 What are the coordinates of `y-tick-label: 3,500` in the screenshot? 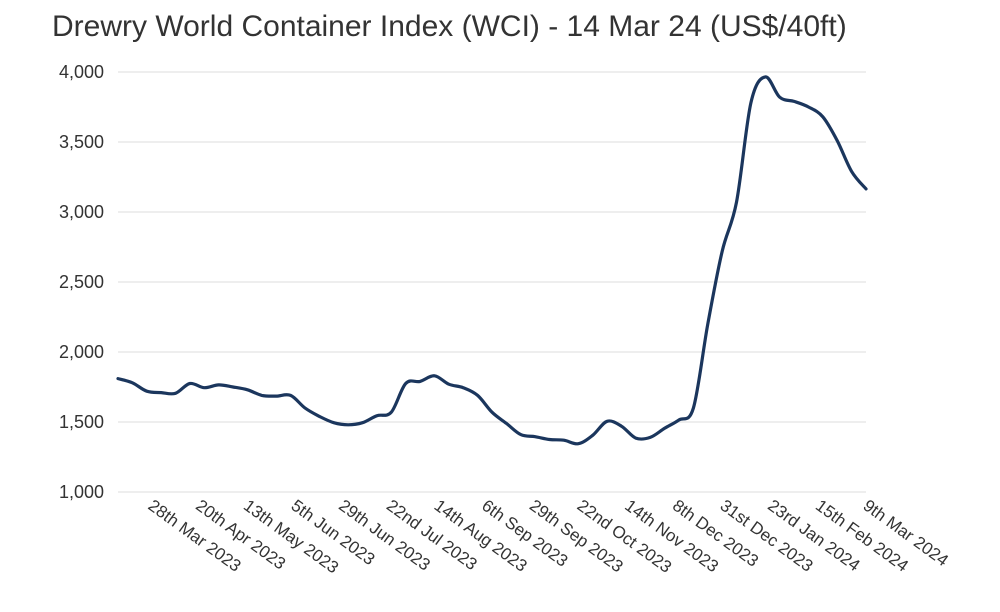 It's located at (81, 142).